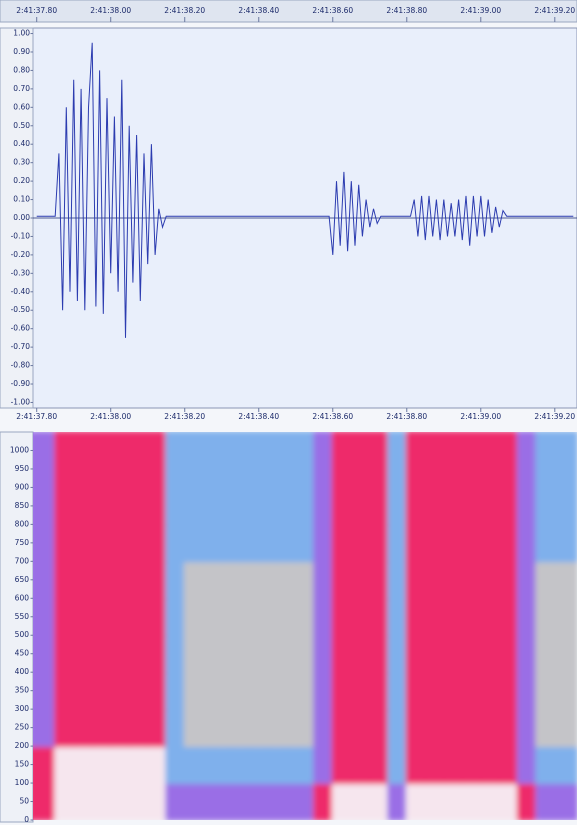 Image resolution: width=577 pixels, height=825 pixels. Describe the element at coordinates (22, 727) in the screenshot. I see `y-tick-label: 250` at that location.